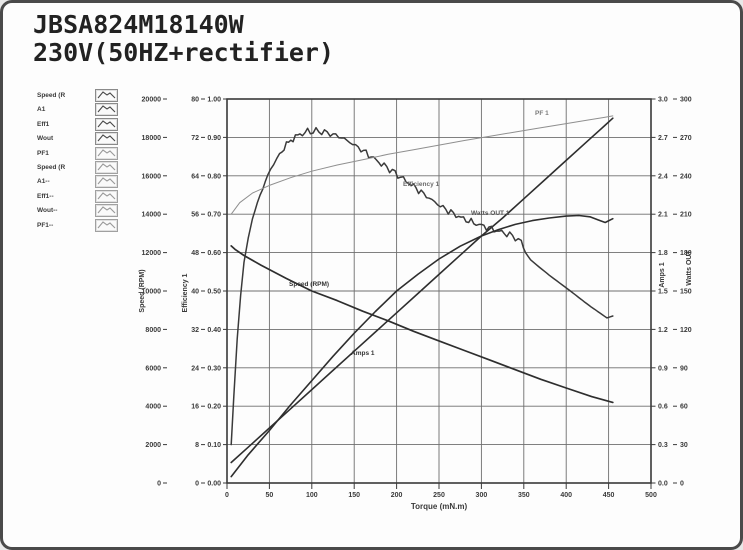 The image size is (743, 550). What do you see at coordinates (689, 268) in the screenshot?
I see `y-axis-title-watts: Watts OUT` at bounding box center [689, 268].